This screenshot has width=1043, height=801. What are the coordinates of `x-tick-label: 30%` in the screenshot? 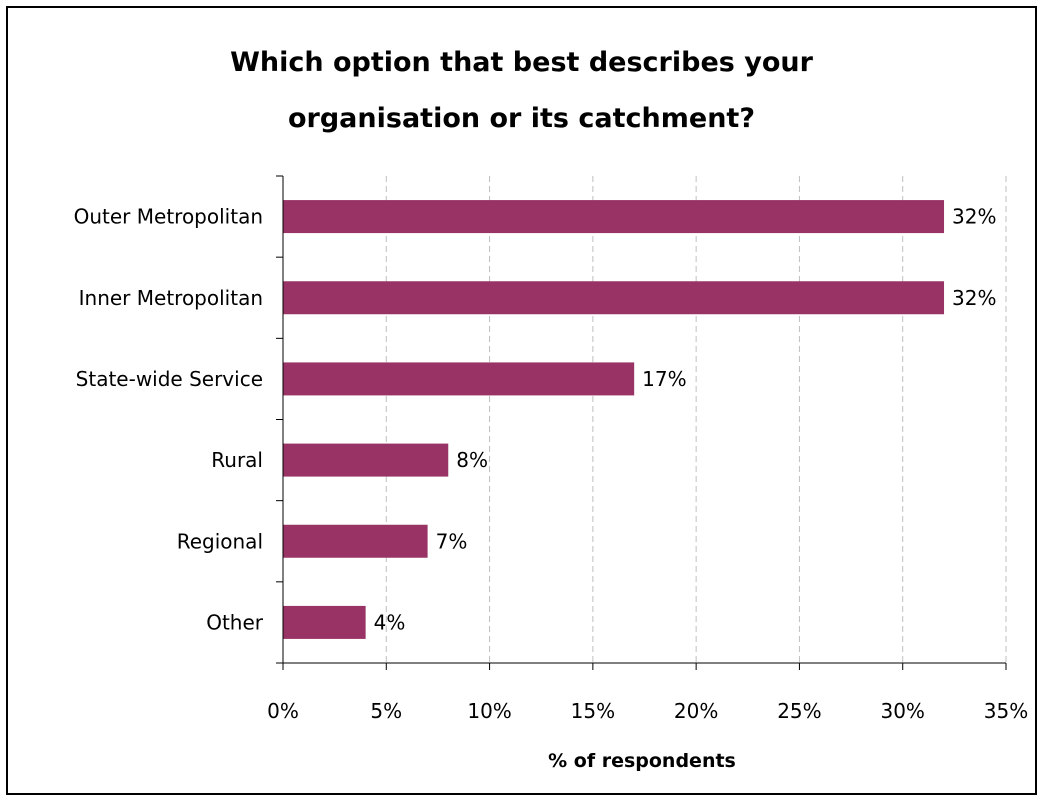 It's located at (902, 711).